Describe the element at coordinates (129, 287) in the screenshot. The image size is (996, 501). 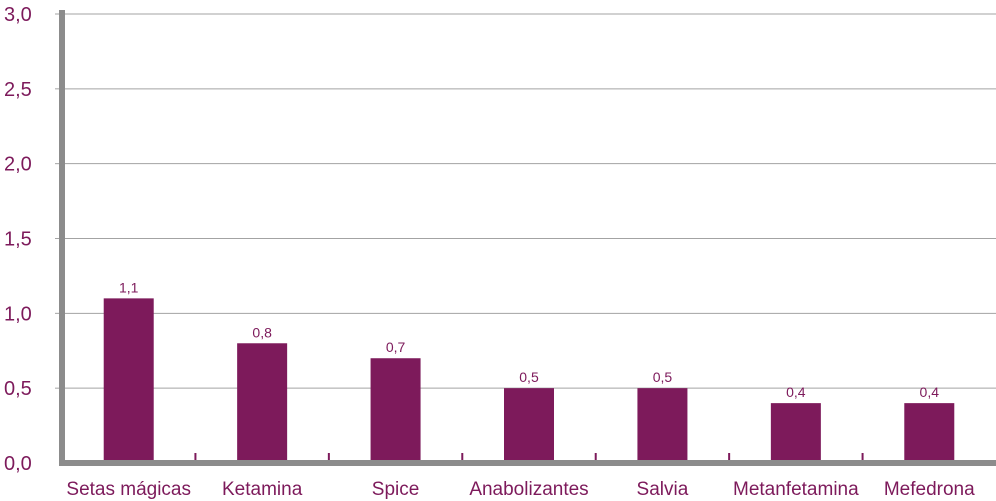
I see `data-label-0: 1,1` at that location.